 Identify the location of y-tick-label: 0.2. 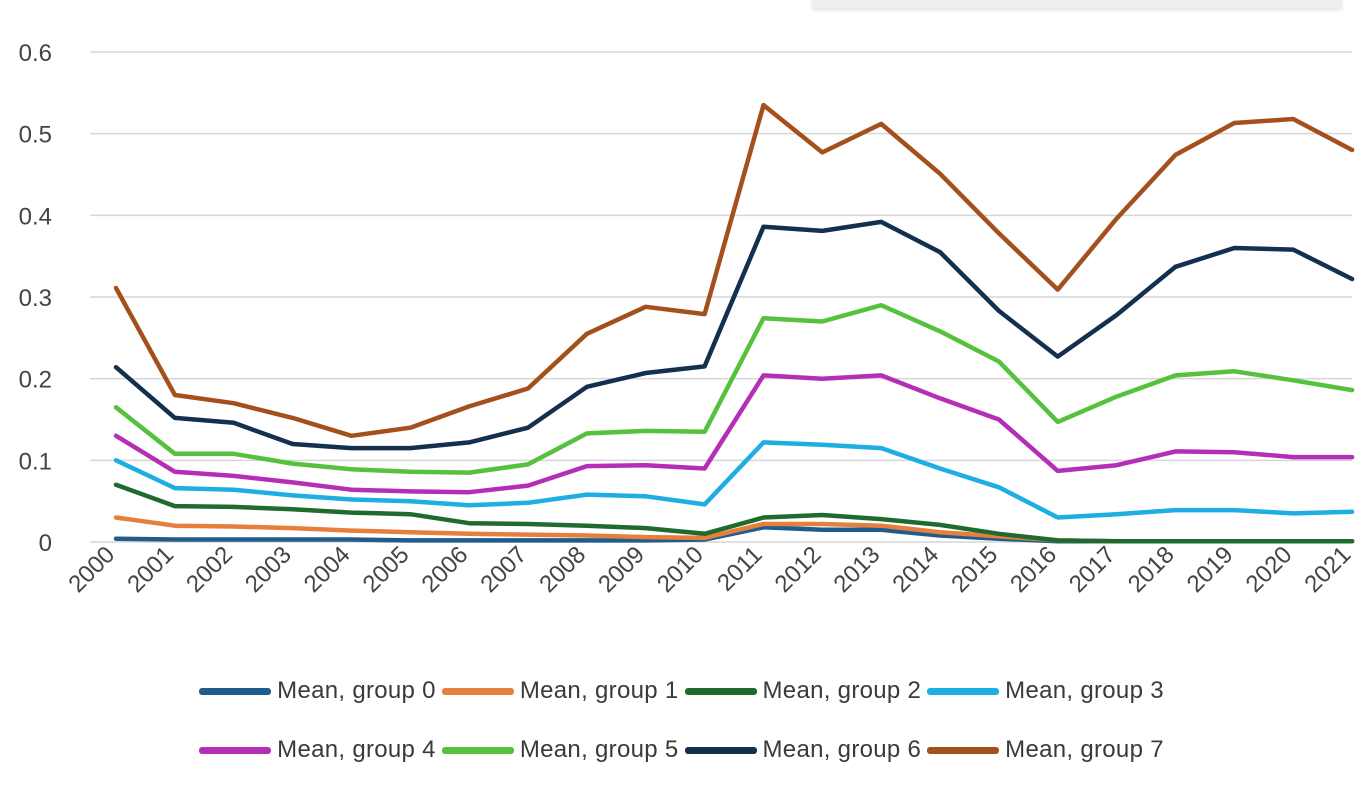
(35, 380).